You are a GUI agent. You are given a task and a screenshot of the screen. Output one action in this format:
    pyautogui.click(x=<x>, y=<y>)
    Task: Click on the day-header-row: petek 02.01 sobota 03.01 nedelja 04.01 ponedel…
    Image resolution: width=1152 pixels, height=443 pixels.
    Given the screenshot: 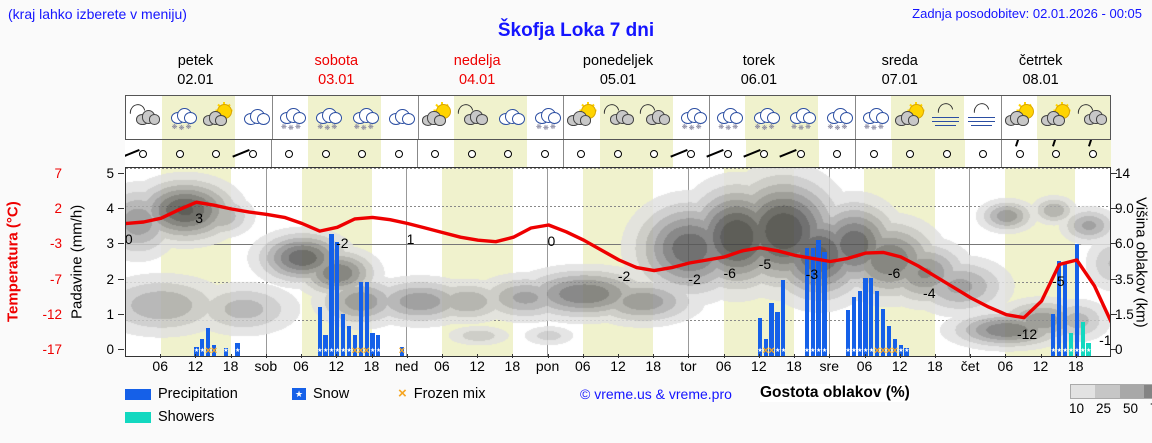 What is the action you would take?
    pyautogui.click(x=618, y=72)
    